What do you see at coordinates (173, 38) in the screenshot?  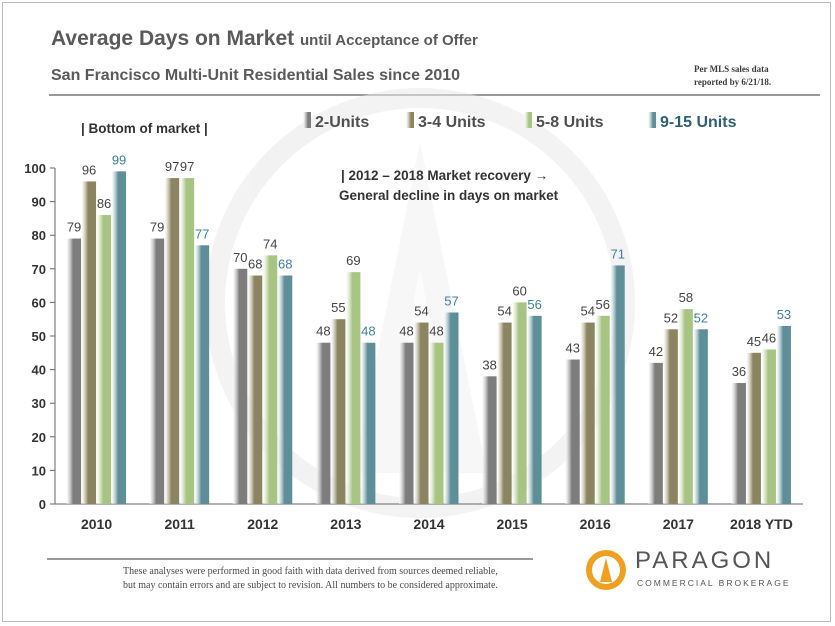 I see `title-text: Average Days on Market` at bounding box center [173, 38].